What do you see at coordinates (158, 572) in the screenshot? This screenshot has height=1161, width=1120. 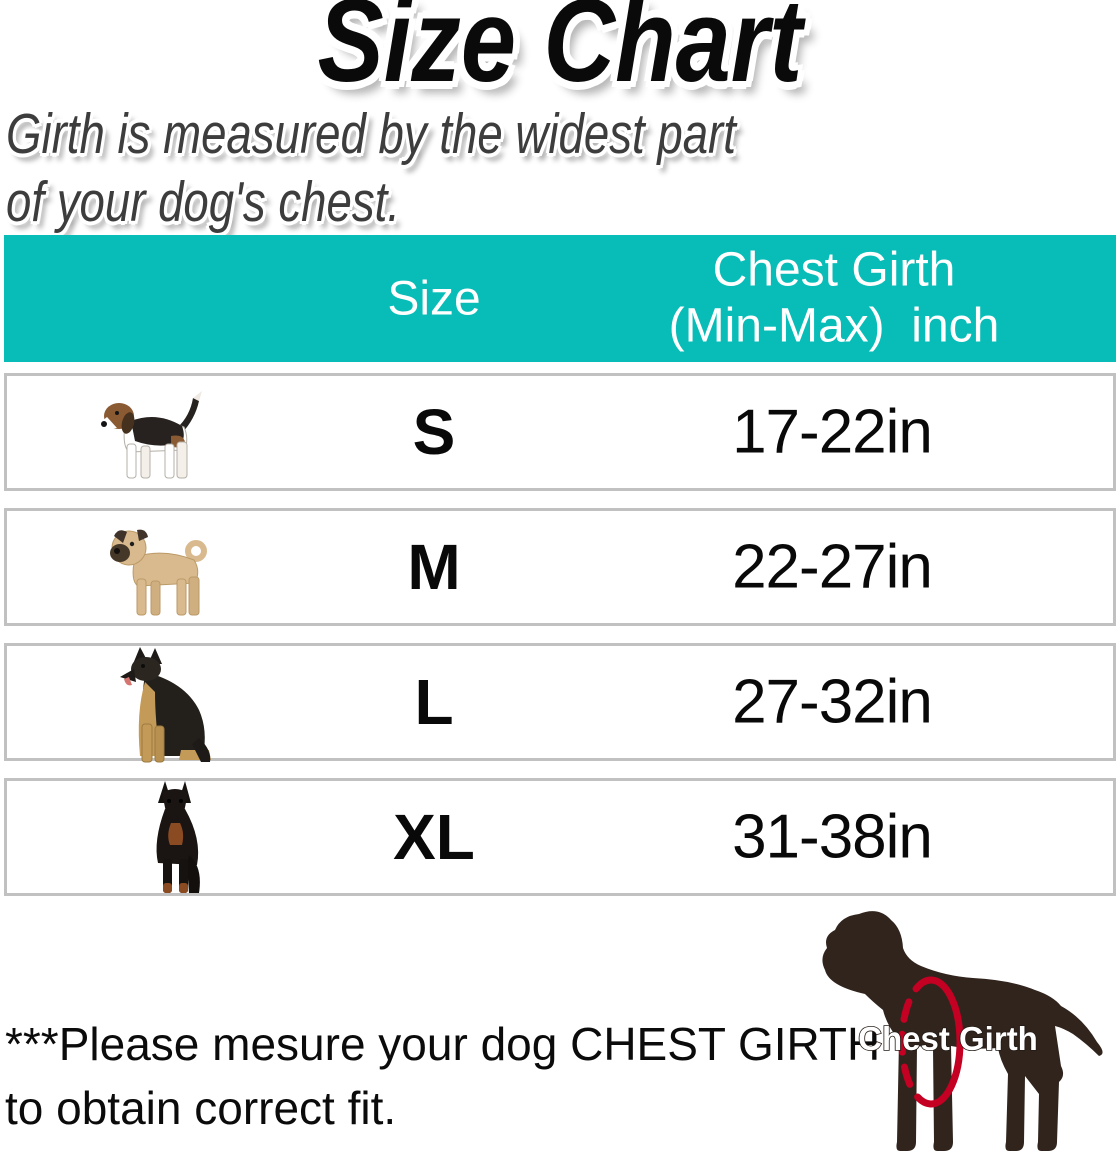 I see `pug-photo` at bounding box center [158, 572].